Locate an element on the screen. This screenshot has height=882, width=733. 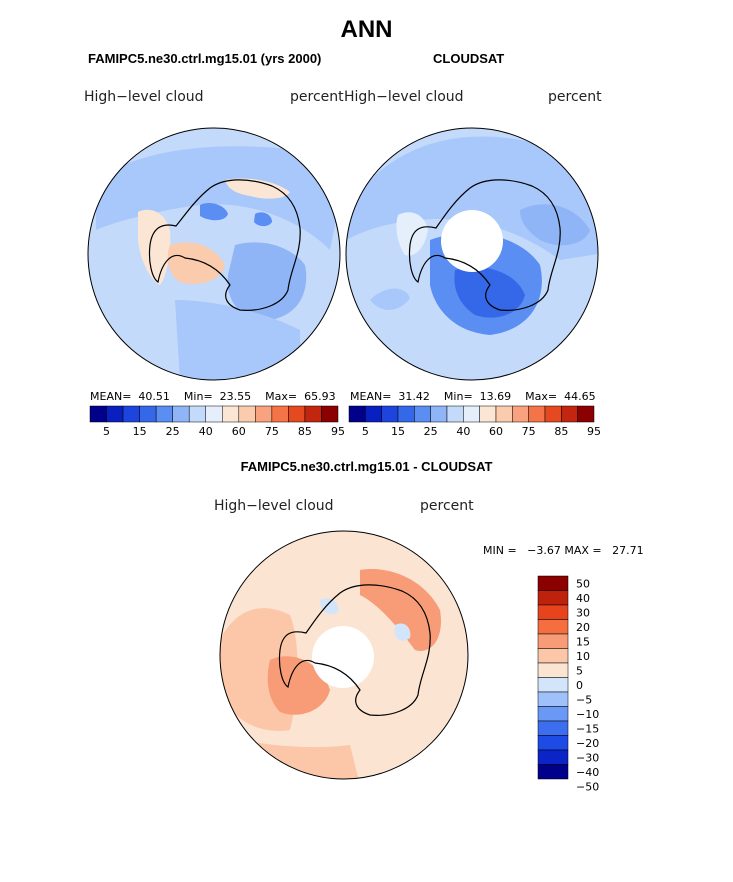
stat-max-value: 65.93 is located at coordinates (320, 396).